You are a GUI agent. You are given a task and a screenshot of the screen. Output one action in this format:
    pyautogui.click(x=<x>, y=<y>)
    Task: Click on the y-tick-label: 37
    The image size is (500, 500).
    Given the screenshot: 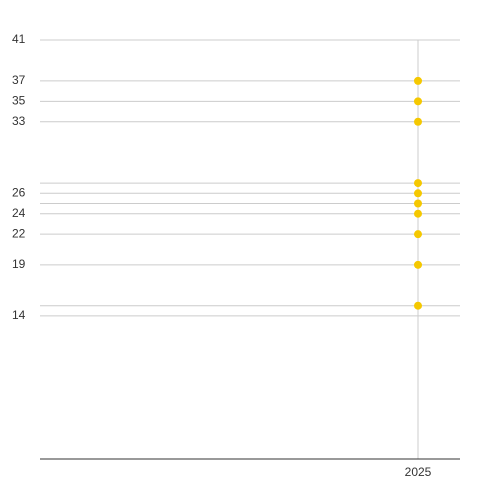 What is the action you would take?
    pyautogui.click(x=19, y=80)
    